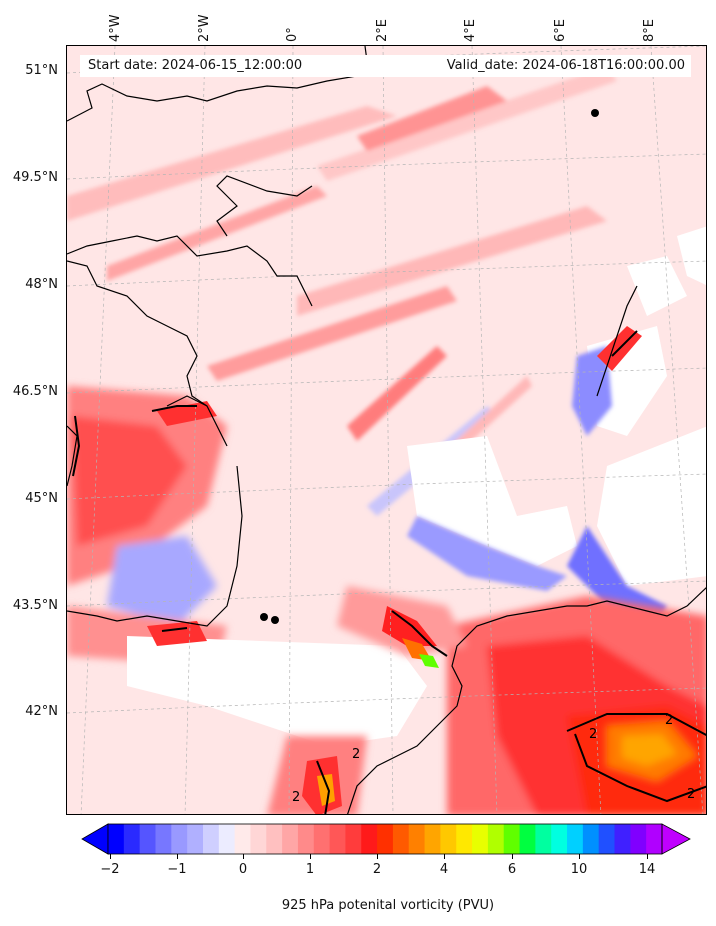 The height and width of the screenshot is (926, 716). Describe the element at coordinates (470, 30) in the screenshot. I see `longitude-label: 4°E` at that location.